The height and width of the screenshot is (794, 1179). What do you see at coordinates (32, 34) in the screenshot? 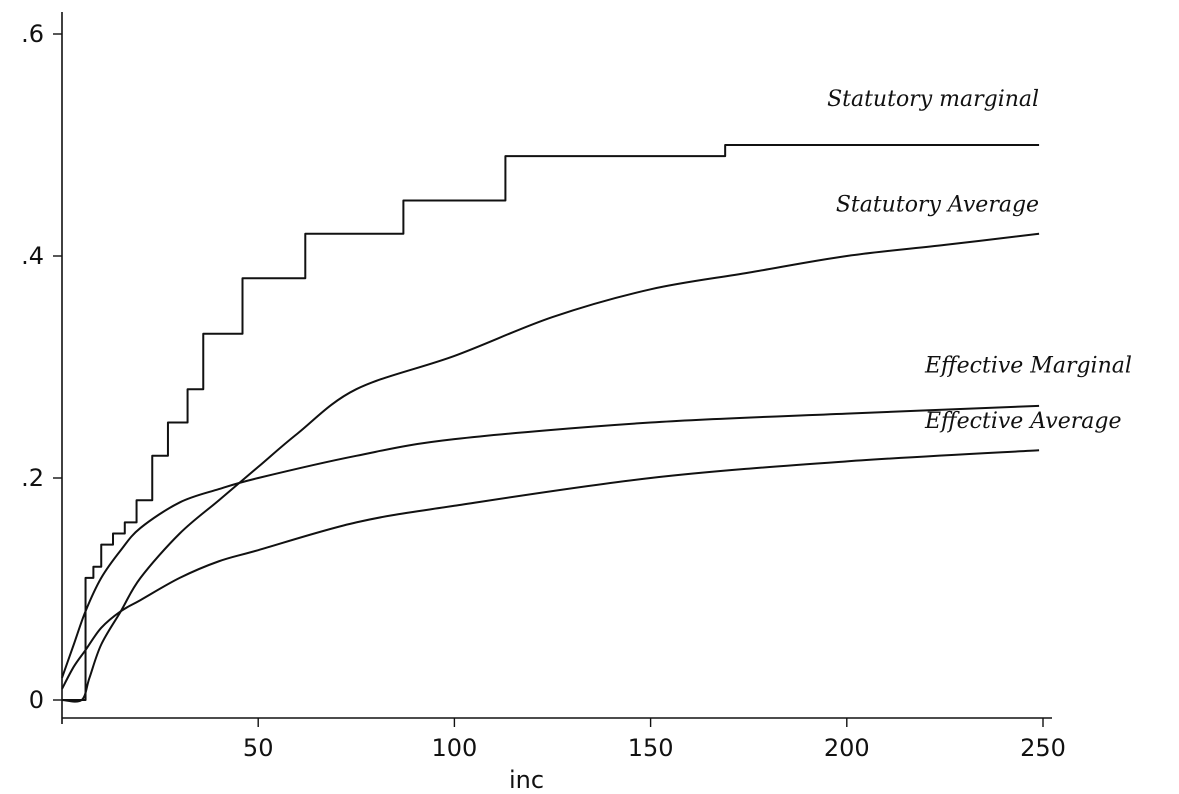
I see `y-tick-label-3: .6` at bounding box center [32, 34].